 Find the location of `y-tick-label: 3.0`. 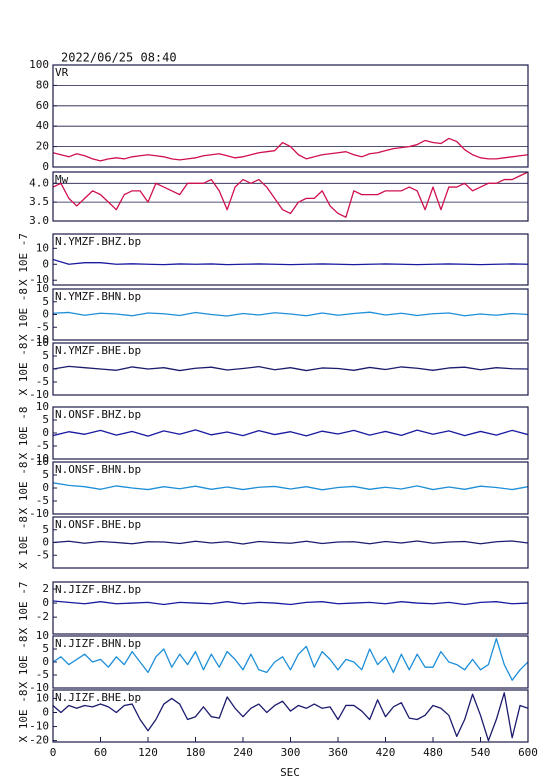

y-tick-label: 3.0 is located at coordinates (39, 220).